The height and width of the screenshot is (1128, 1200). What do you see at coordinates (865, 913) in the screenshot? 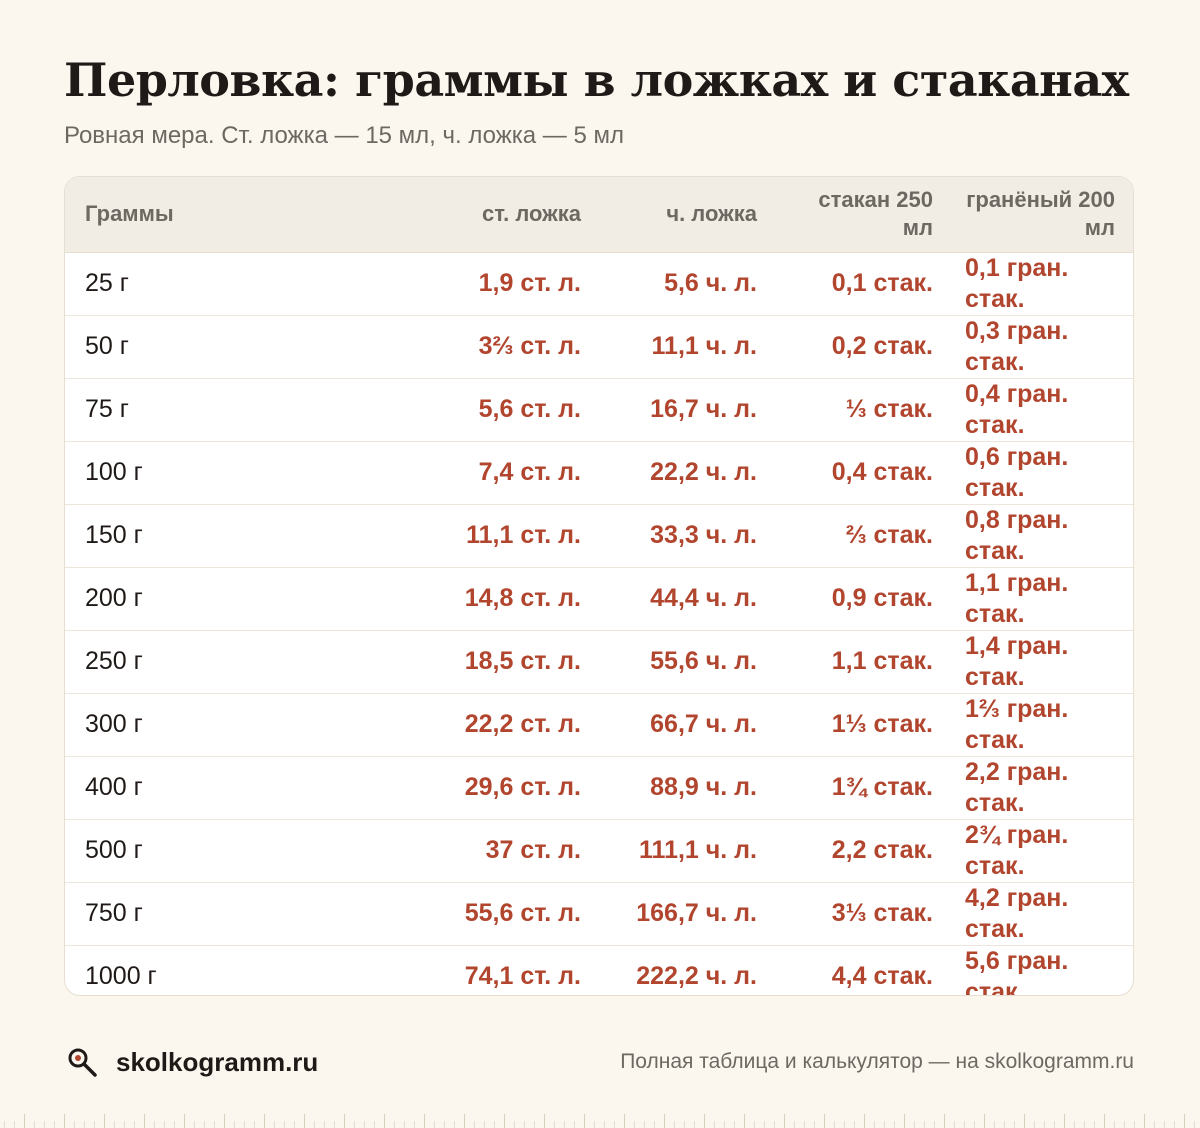
I see `cell-glass-250: 3⅓ стак.` at bounding box center [865, 913].